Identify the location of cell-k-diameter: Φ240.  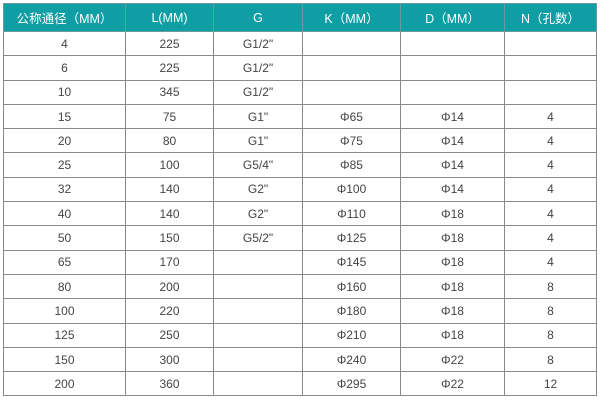
(351, 359).